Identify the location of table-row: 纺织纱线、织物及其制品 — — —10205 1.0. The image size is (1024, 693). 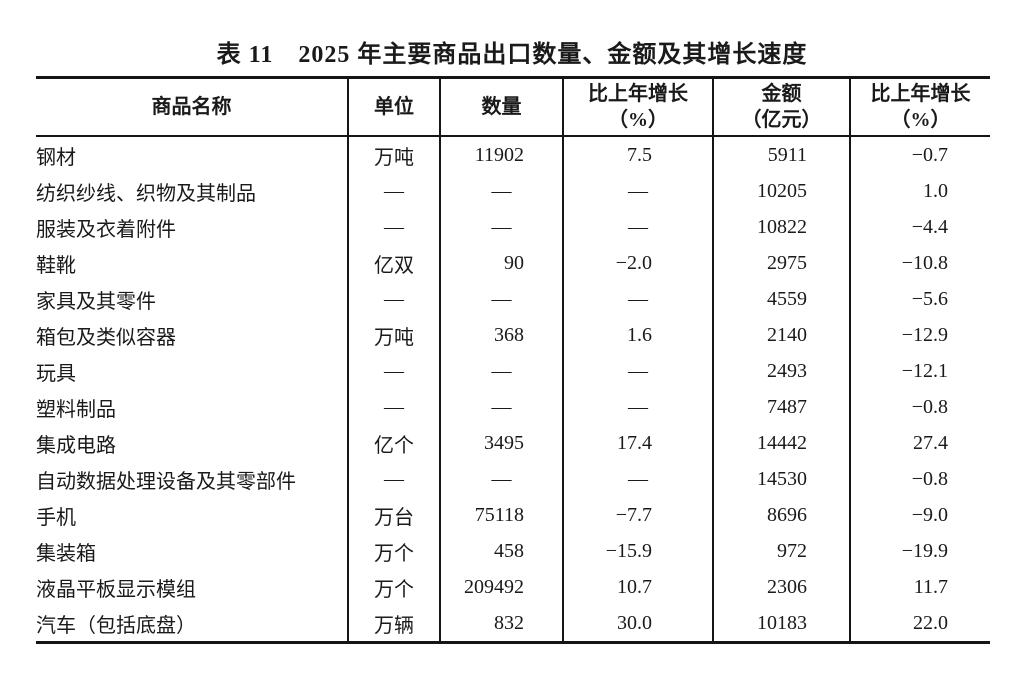
(513, 191).